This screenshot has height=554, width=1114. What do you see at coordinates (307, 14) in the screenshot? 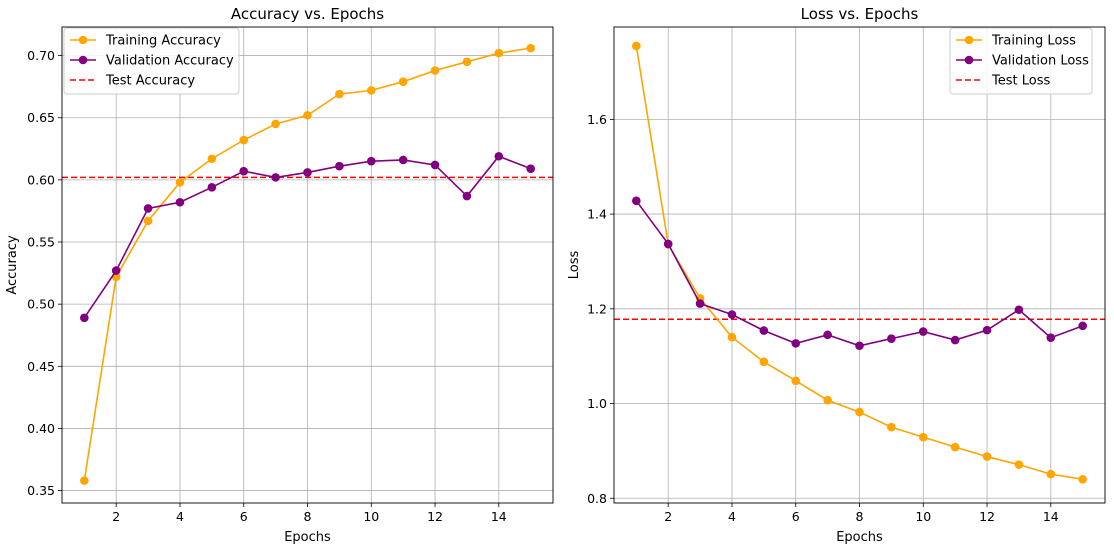
I see `chart-title: Accuracy vs. Epochs` at bounding box center [307, 14].